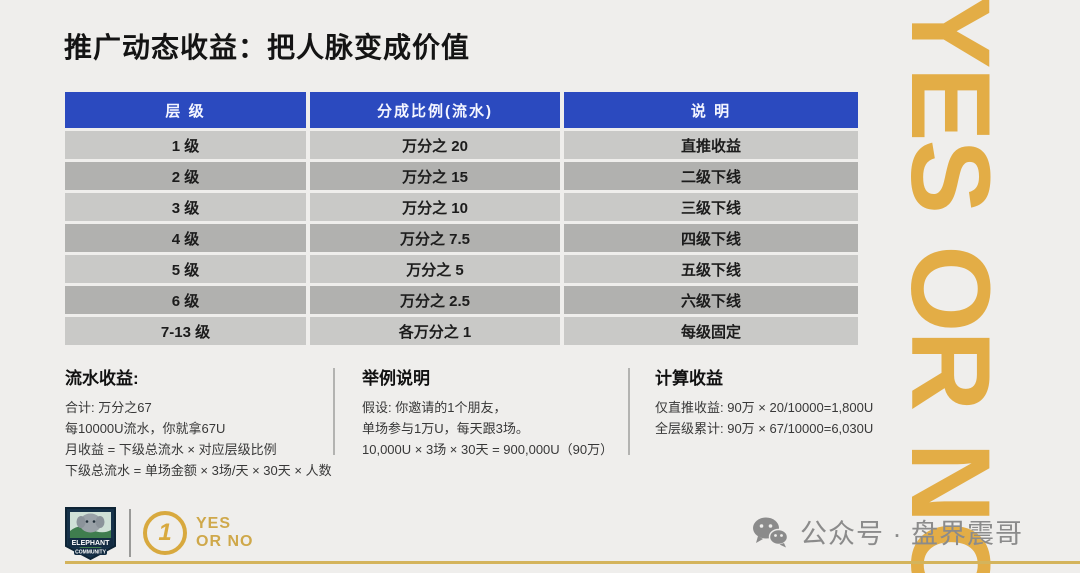 The width and height of the screenshot is (1080, 573). Describe the element at coordinates (435, 176) in the screenshot. I see `table-cell: 万分之 15` at that location.